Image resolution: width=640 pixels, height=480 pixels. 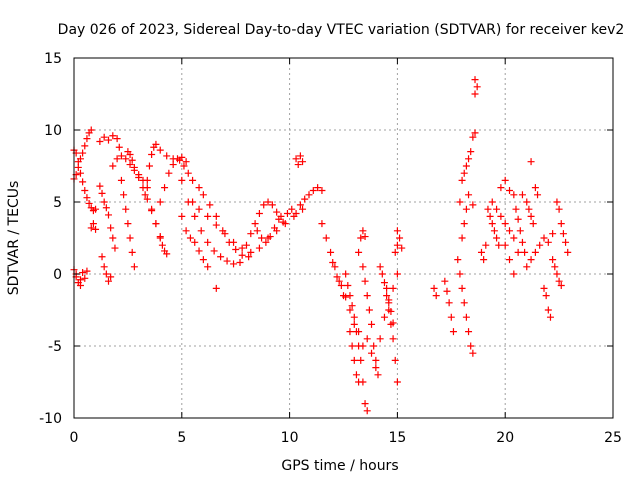 I want to click on x-tick-label: 15, so click(x=397, y=438).